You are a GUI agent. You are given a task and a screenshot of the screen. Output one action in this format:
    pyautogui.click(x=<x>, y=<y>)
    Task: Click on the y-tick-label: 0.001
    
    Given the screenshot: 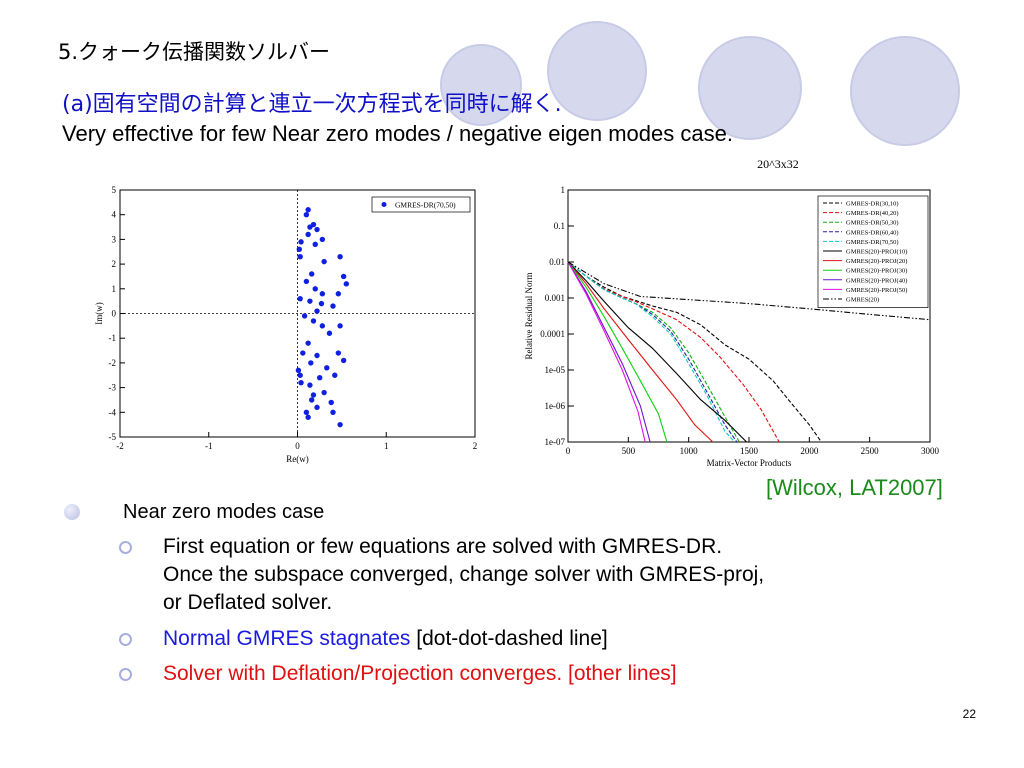 What is the action you would take?
    pyautogui.click(x=555, y=298)
    